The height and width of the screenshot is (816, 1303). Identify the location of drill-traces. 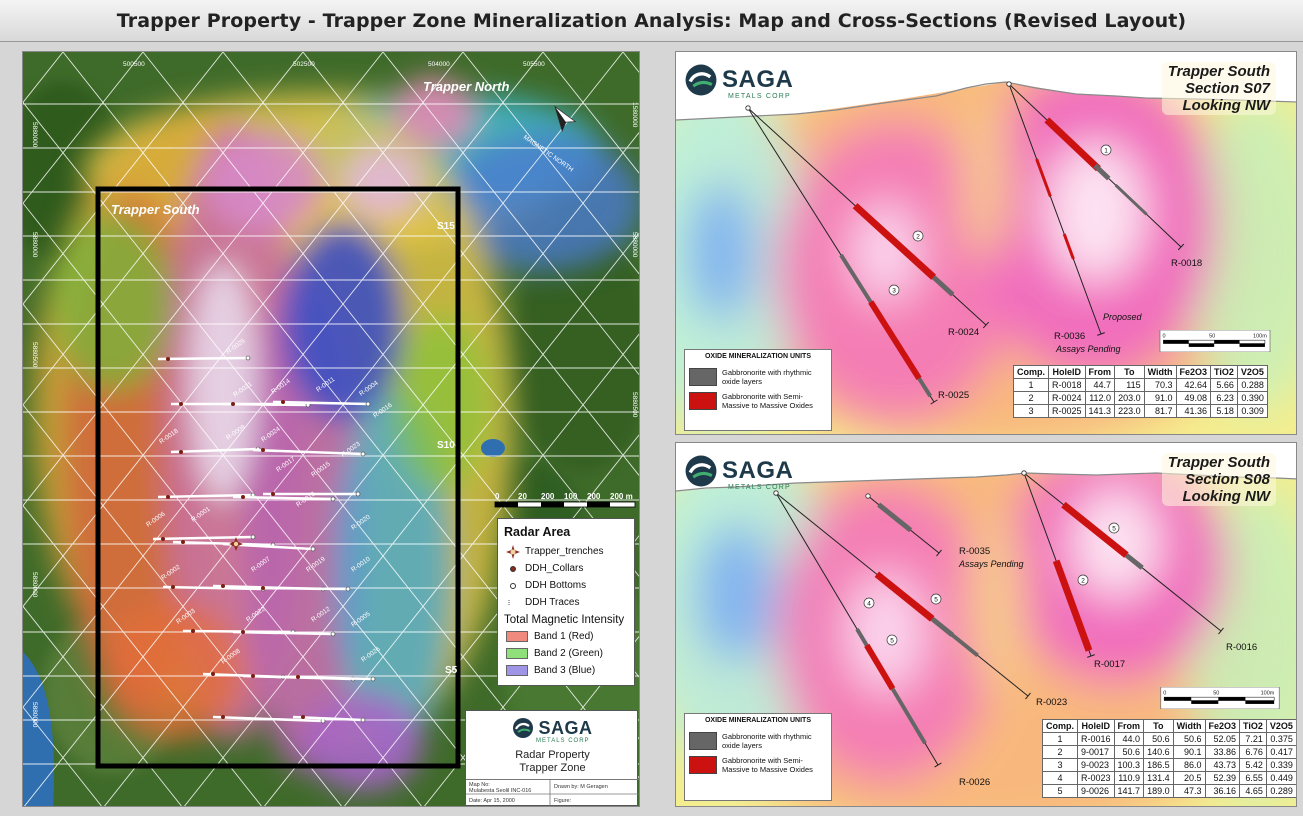
(264, 539).